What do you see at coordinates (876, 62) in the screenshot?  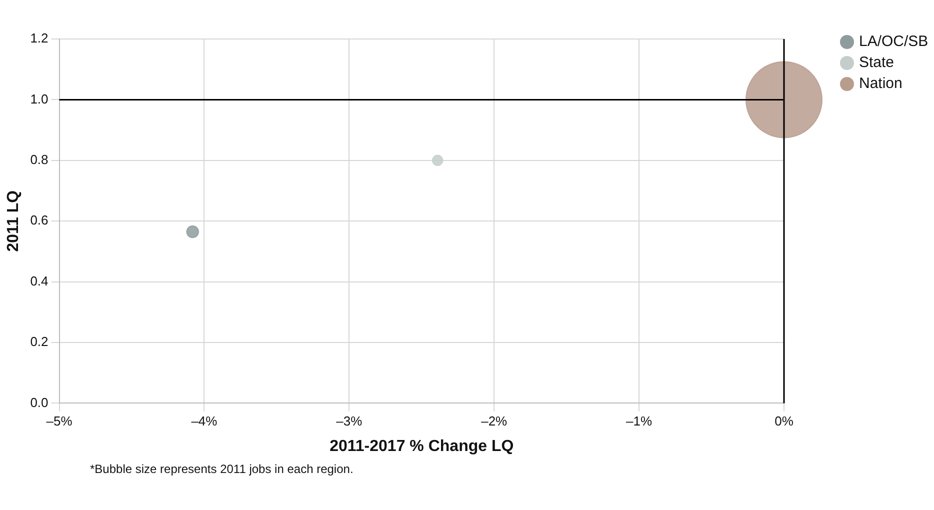 I see `legend-label: State` at bounding box center [876, 62].